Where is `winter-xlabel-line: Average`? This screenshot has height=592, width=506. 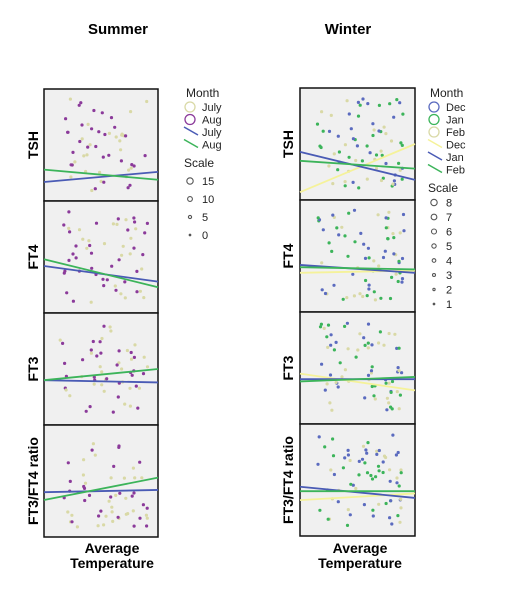
winter-xlabel-line: Average is located at coordinates (360, 548).